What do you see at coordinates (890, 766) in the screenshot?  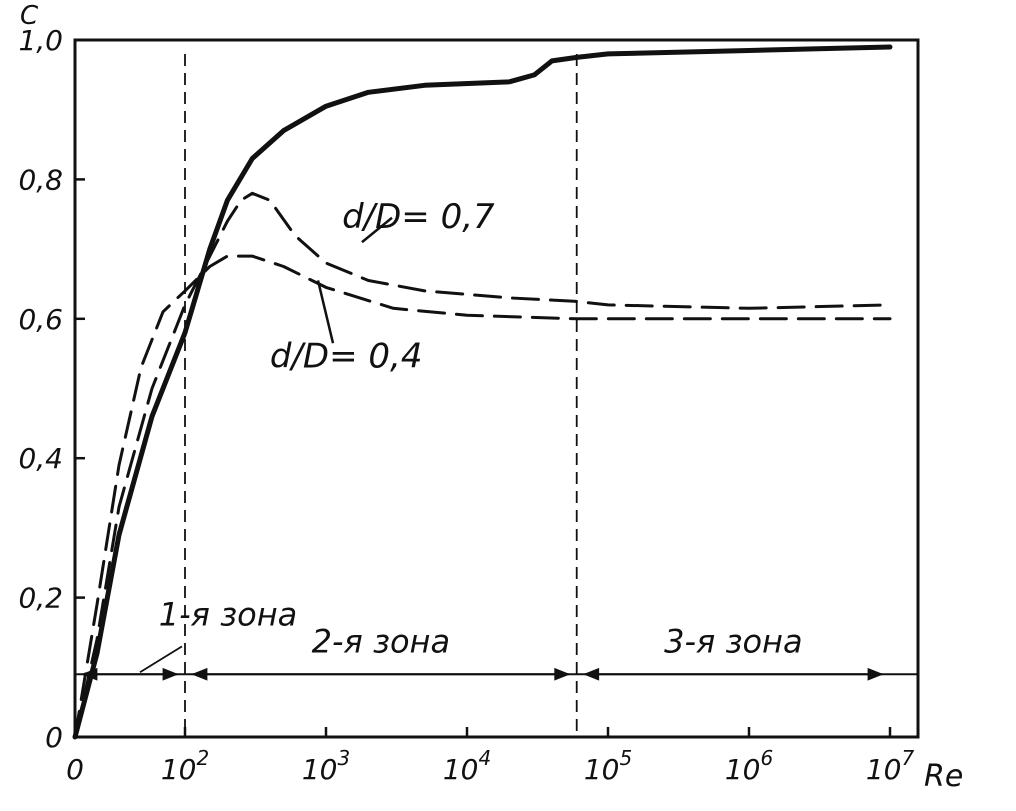 I see `x-tick-label: 10⁷` at bounding box center [890, 766].